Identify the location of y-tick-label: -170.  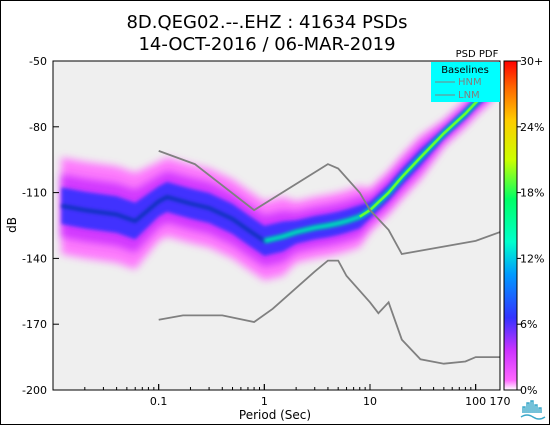
(34, 324).